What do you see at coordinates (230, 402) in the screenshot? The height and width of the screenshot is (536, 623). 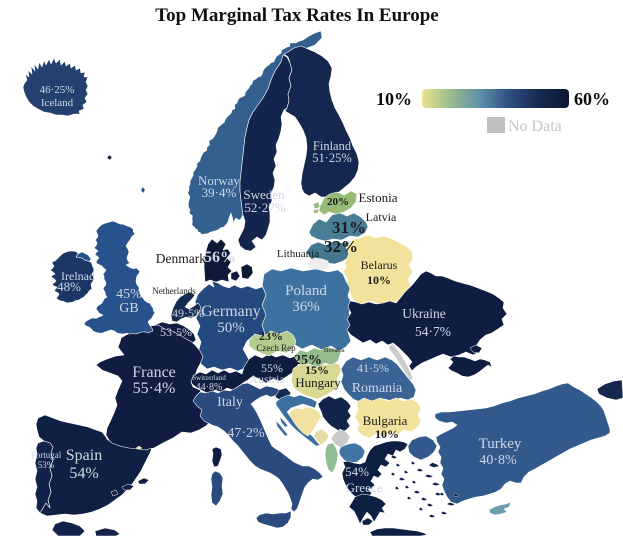 I see `svg-text: Italy` at bounding box center [230, 402].